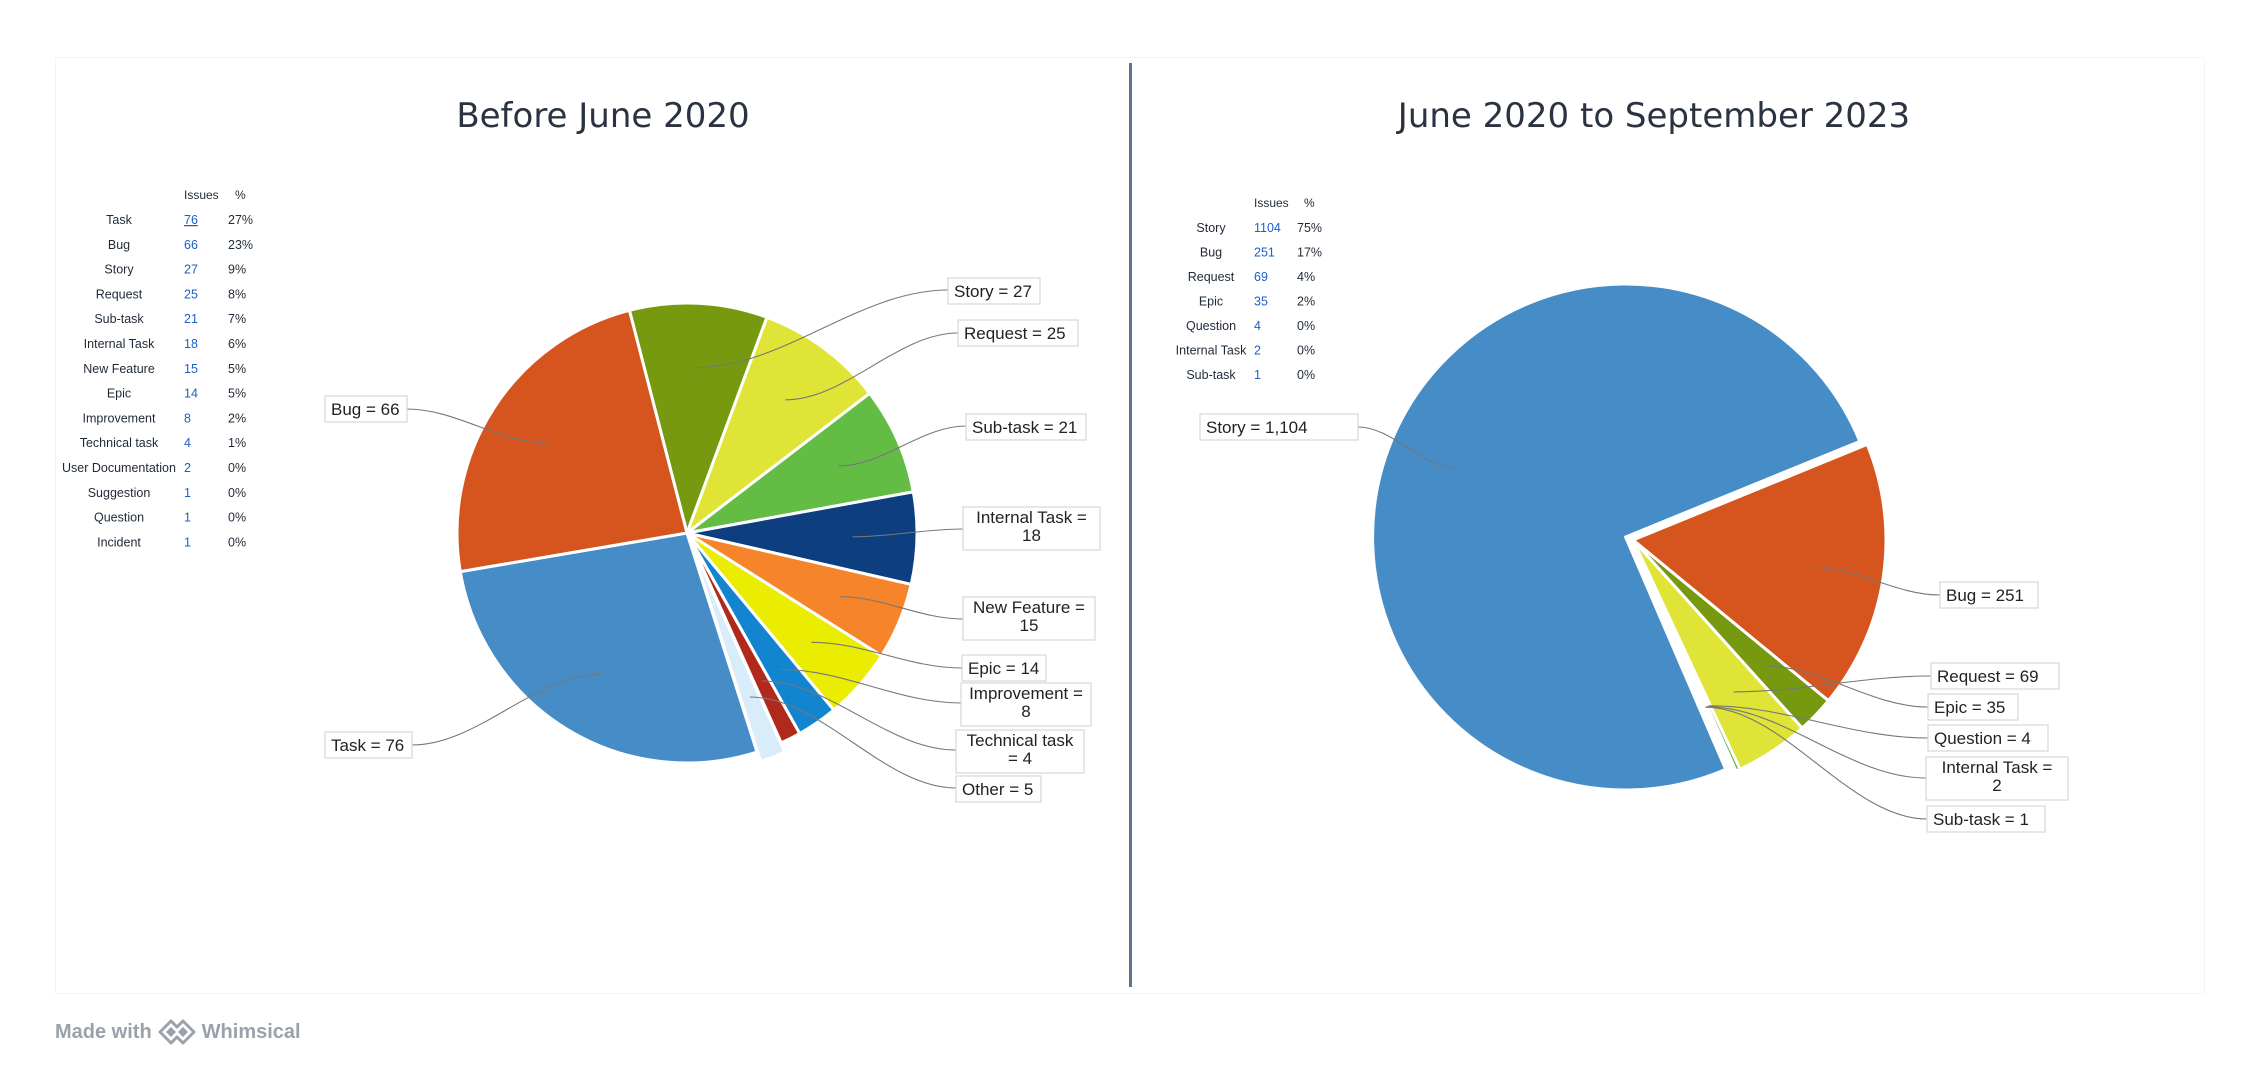 This screenshot has width=2260, height=1076. What do you see at coordinates (163, 443) in the screenshot?
I see `table-row: Technical task 4 1%` at bounding box center [163, 443].